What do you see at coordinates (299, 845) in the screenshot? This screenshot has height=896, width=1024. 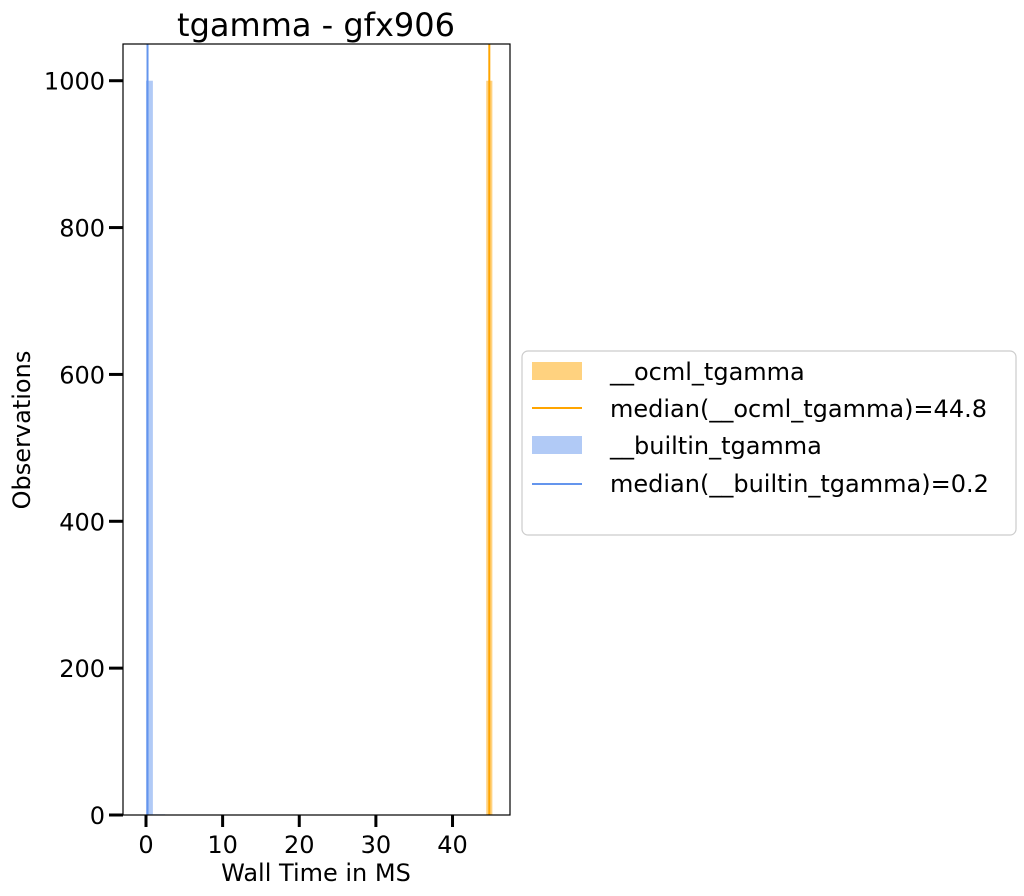 I see `x-tick-label: 20` at bounding box center [299, 845].